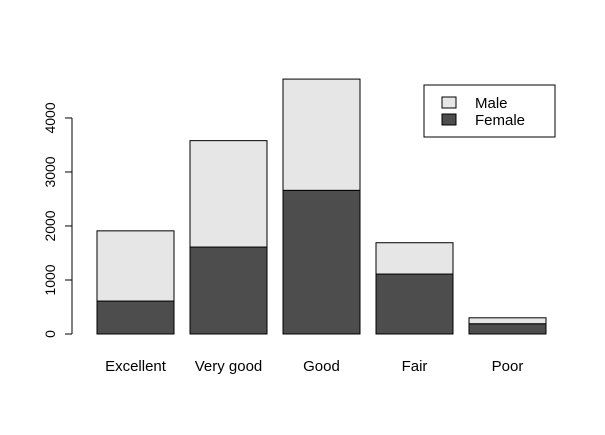 This screenshot has width=605, height=435. What do you see at coordinates (321, 134) in the screenshot?
I see `bar-male-good` at bounding box center [321, 134].